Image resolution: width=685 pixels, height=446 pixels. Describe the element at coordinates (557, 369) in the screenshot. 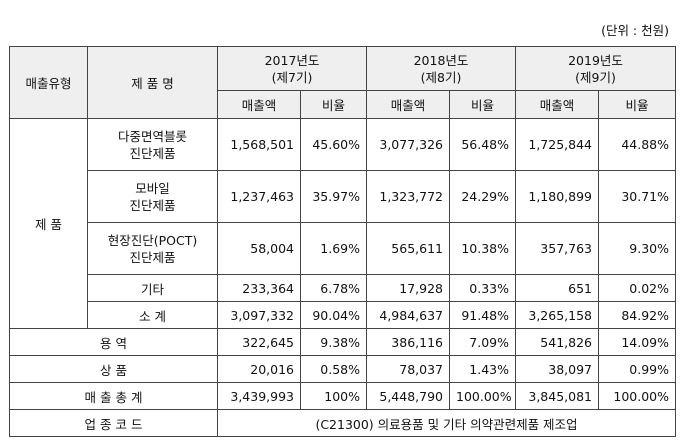

I see `cell-sales-2019: 38,097` at that location.